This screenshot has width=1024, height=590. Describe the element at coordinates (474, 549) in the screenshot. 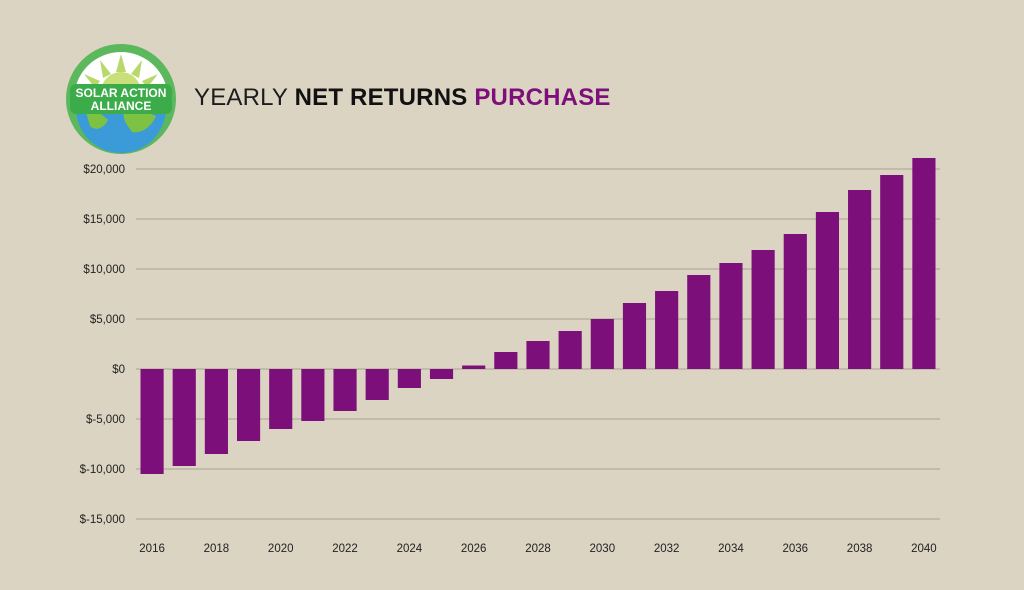

I see `x-tick-label: 2026` at that location.